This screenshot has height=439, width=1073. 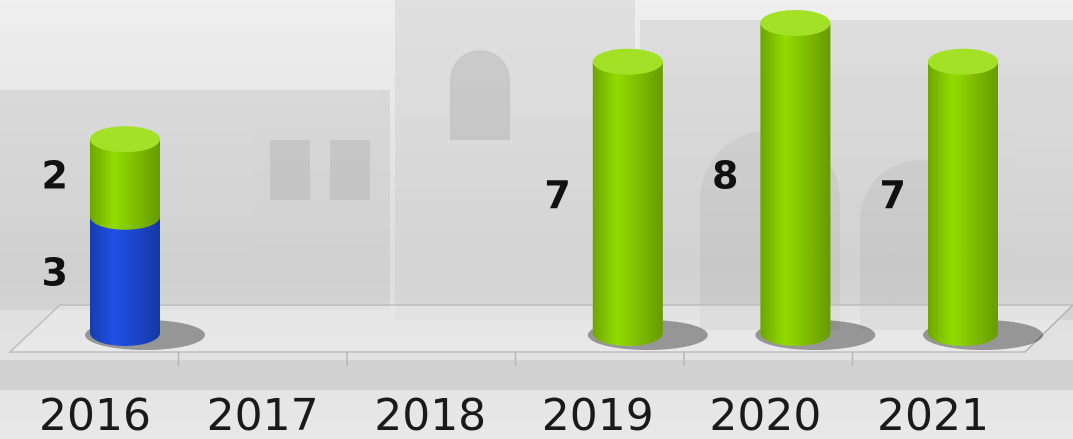 I want to click on data-label: 8, so click(x=725, y=176).